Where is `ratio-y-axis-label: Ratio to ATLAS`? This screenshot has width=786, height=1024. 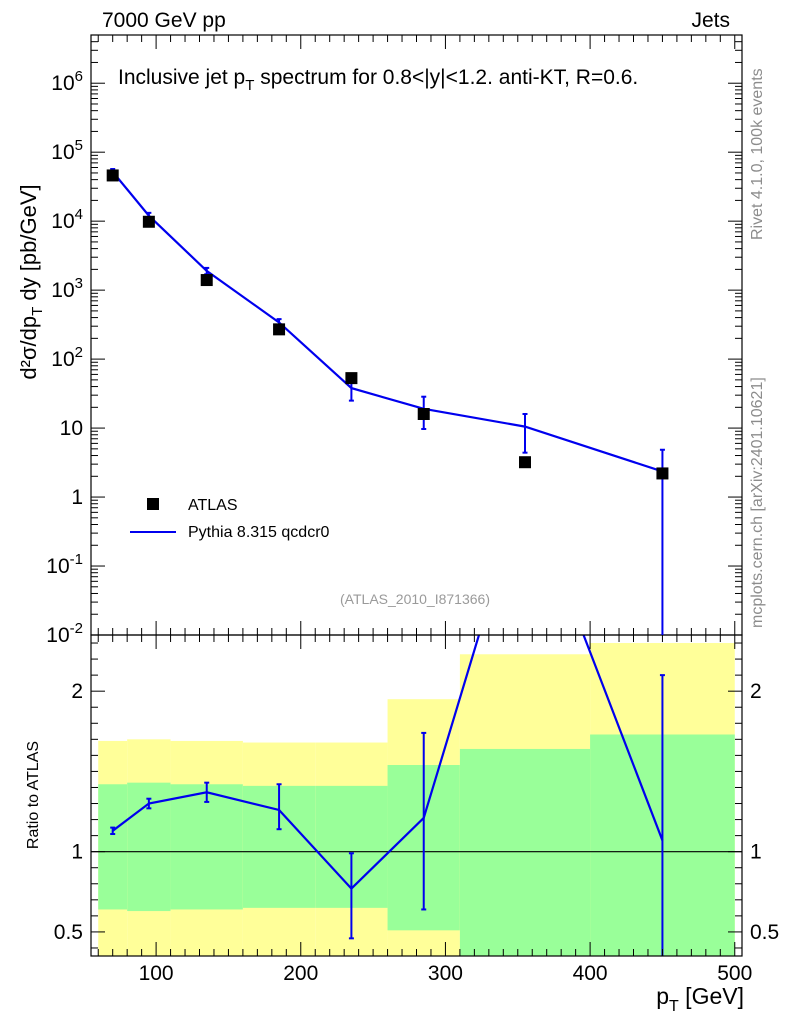 ratio-y-axis-label: Ratio to ATLAS is located at coordinates (33, 795).